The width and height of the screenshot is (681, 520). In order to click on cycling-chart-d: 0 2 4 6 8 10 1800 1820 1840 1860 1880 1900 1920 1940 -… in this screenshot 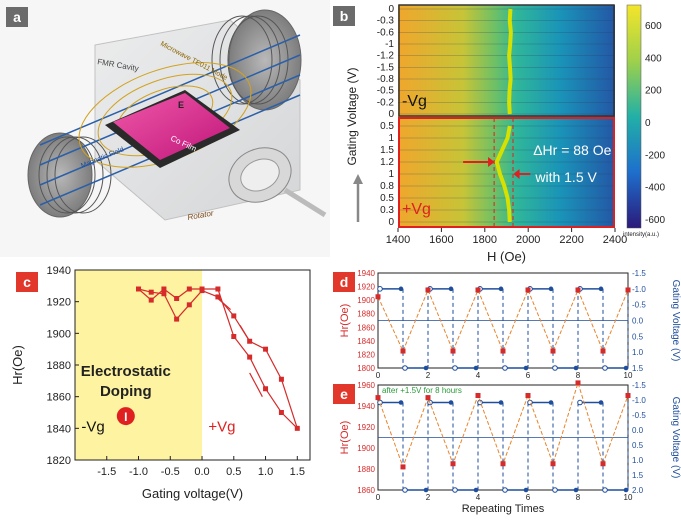, I will do `click(510, 324)`.